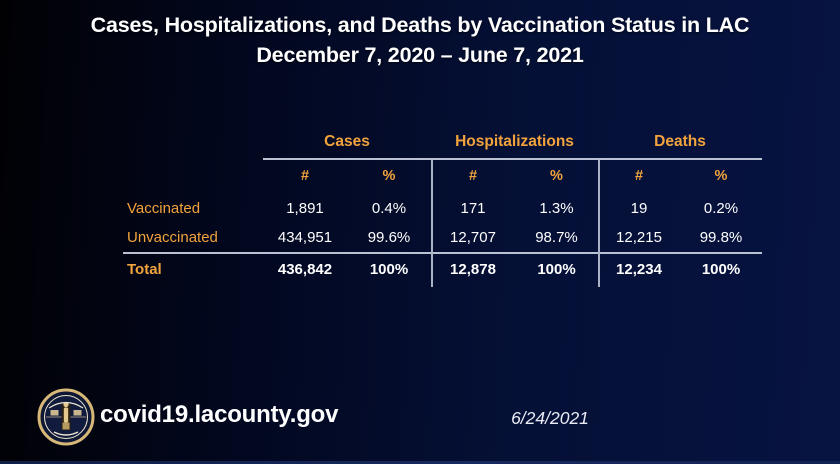 The height and width of the screenshot is (464, 840). Describe the element at coordinates (389, 208) in the screenshot. I see `vaccinated-cases-percent: 0.4%` at that location.